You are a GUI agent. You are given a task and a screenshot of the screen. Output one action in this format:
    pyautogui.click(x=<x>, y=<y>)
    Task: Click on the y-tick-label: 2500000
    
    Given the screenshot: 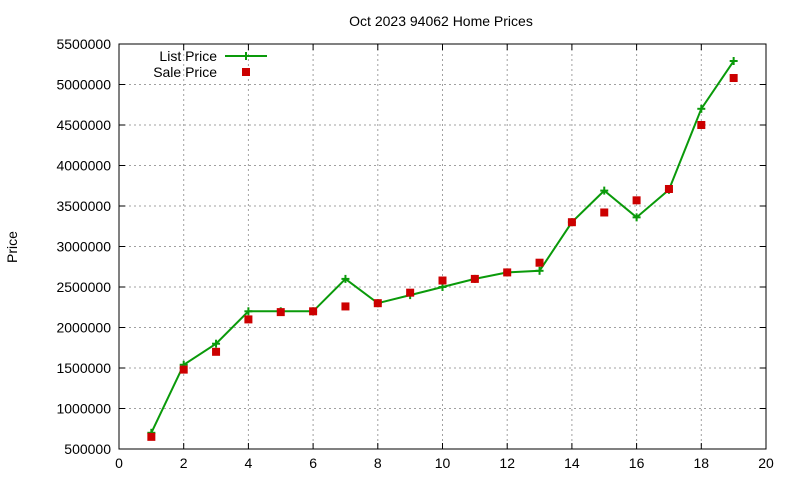 What is the action you would take?
    pyautogui.click(x=83, y=287)
    